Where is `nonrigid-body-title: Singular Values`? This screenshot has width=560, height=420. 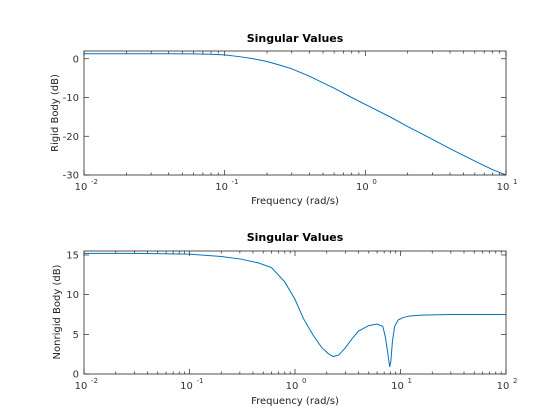
nonrigid-body-title: Singular Values is located at coordinates (295, 237).